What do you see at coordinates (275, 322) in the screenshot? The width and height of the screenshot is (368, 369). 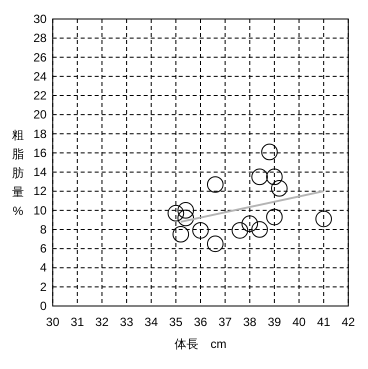 I see `x-tick-label: 39` at bounding box center [275, 322].